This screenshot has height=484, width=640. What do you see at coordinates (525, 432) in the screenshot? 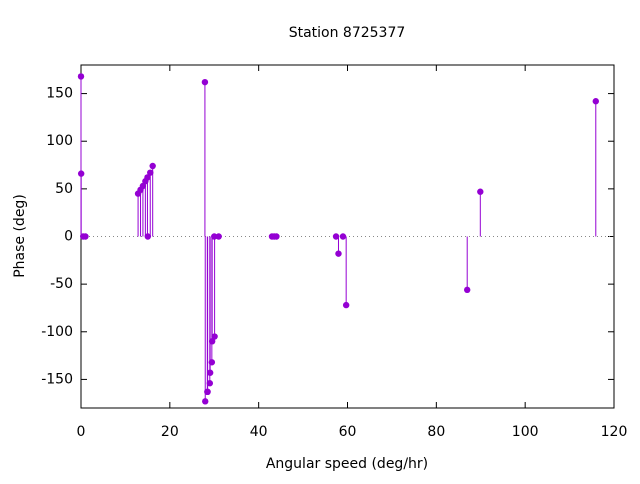
I see `x-tick-label: 100` at bounding box center [525, 432].